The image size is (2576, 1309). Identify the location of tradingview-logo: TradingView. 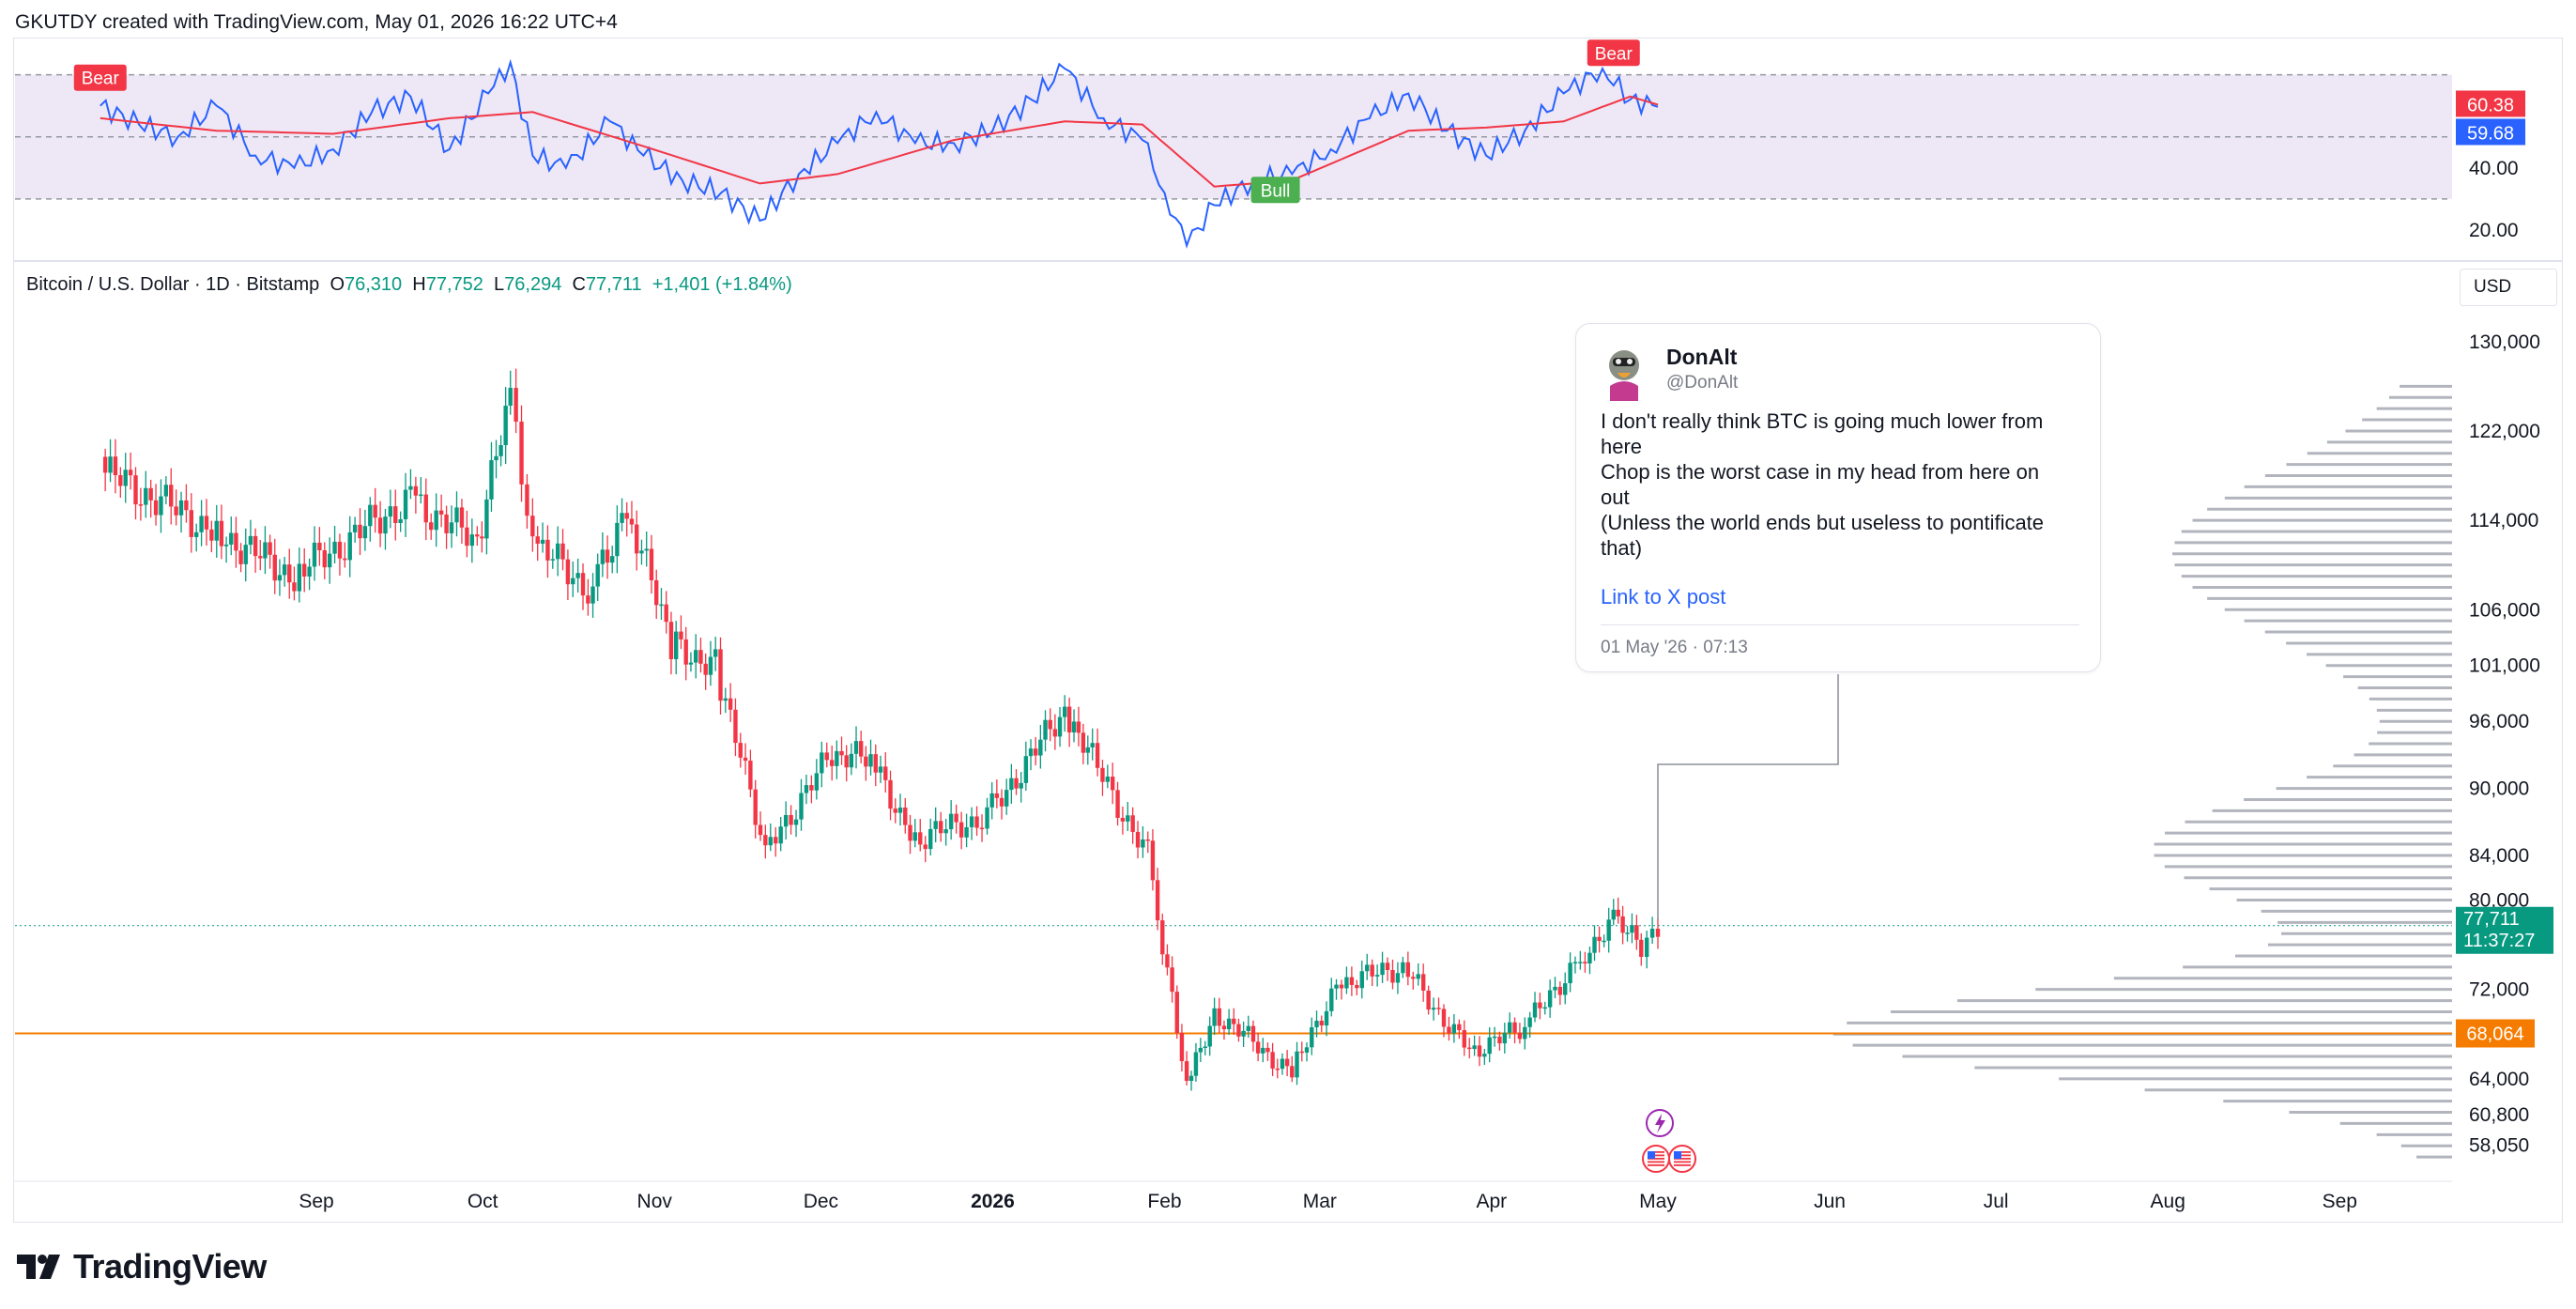
(142, 1266).